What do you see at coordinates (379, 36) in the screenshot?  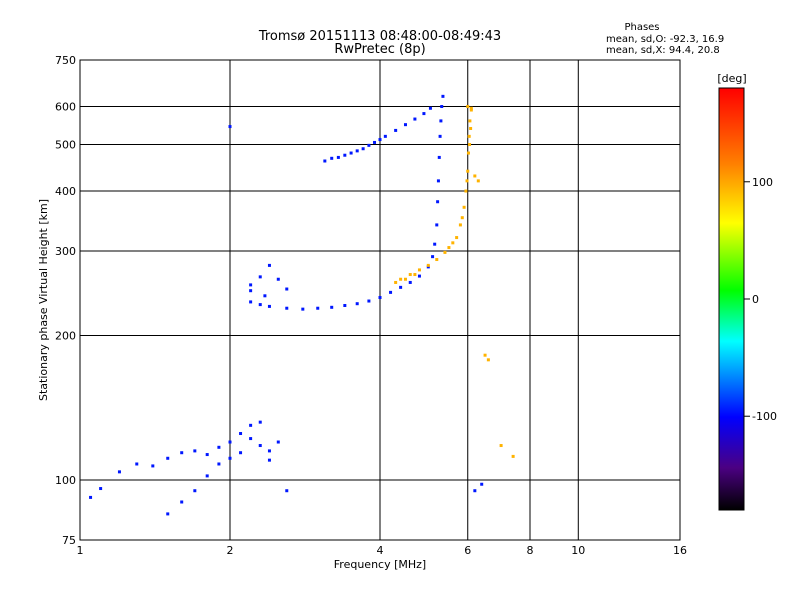 I see `chart-title: Tromsø 20151113 08:48:00-08:49:43` at bounding box center [379, 36].